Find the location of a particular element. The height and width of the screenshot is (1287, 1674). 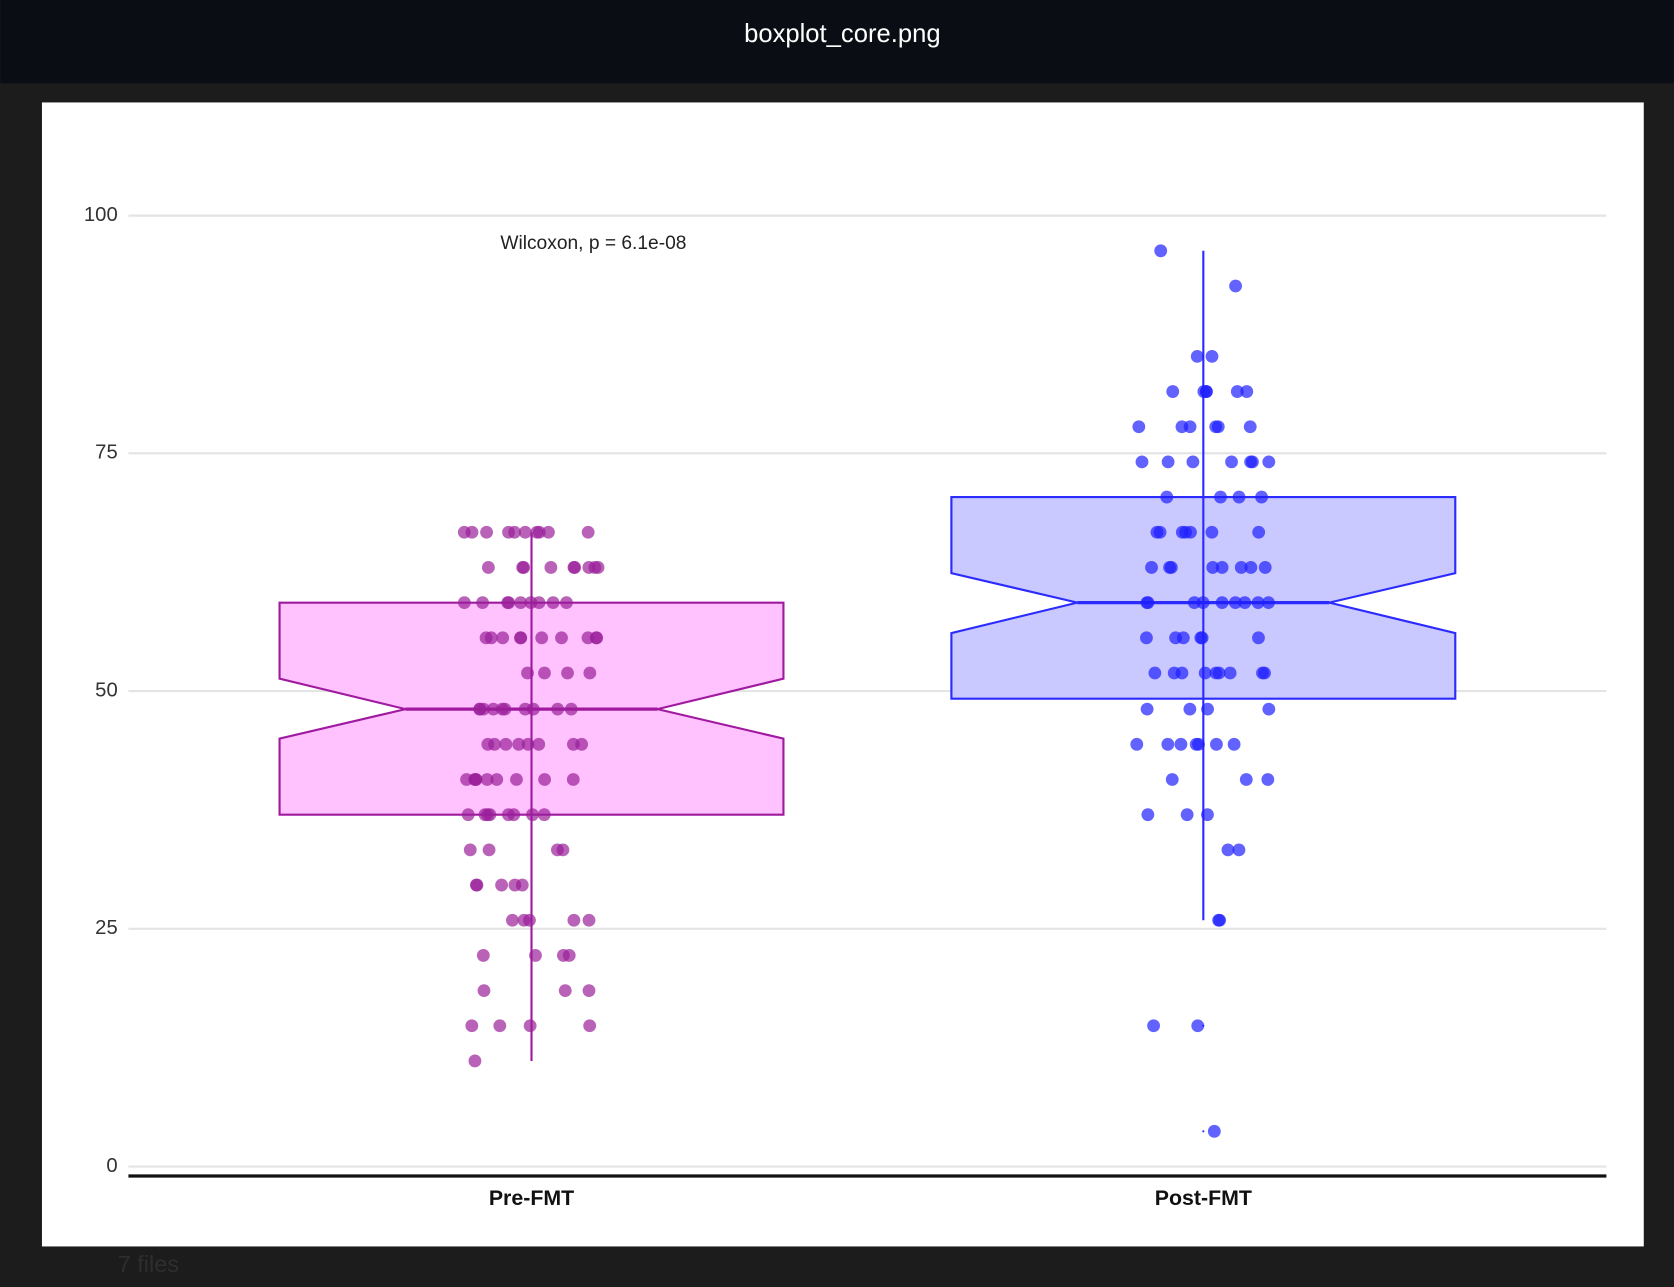

y-tick-label: 100 is located at coordinates (101, 215).